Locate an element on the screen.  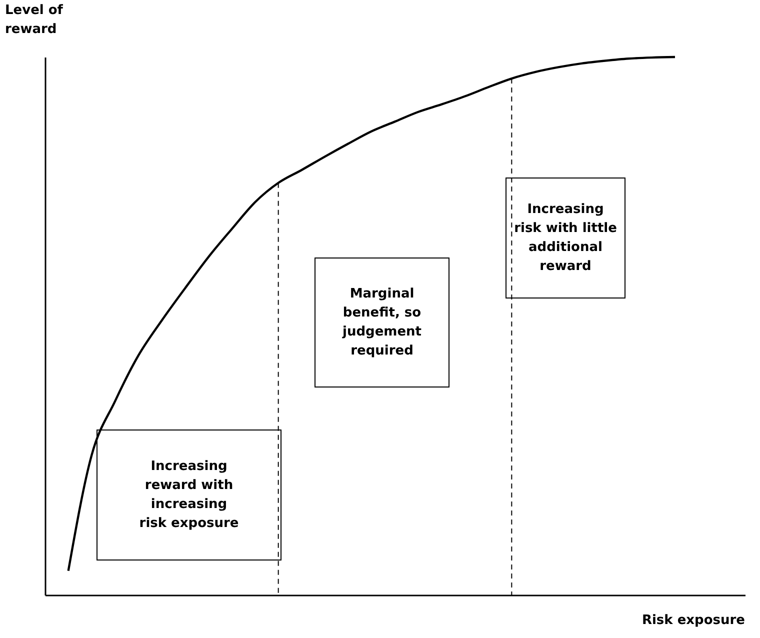
annotation: Increasing risk with little additional reward is located at coordinates (566, 238).